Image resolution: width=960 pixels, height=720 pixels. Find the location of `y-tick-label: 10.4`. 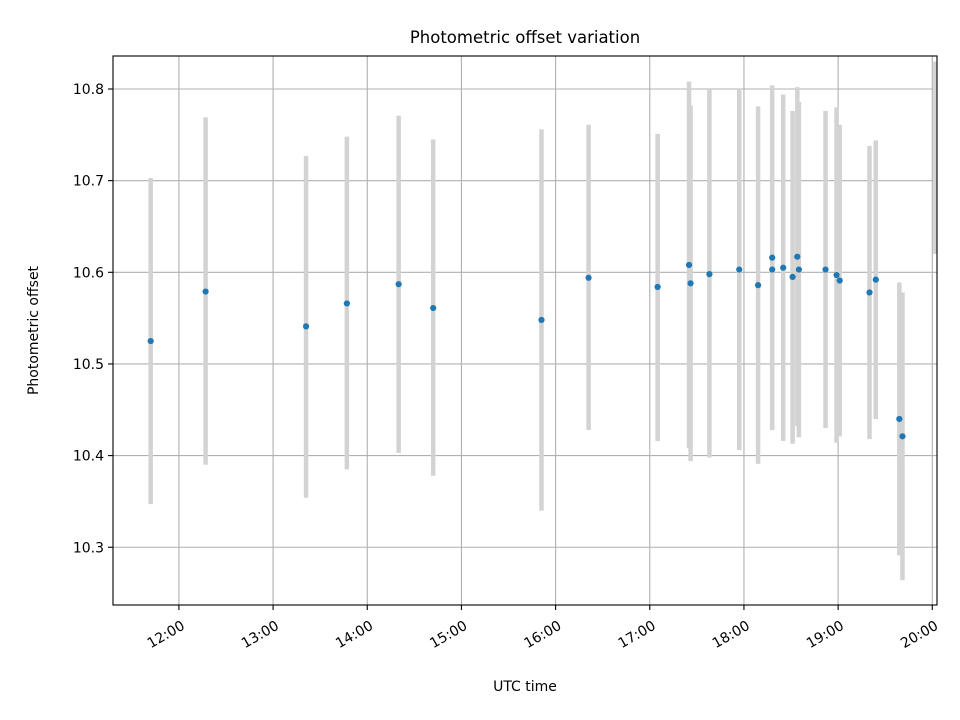

y-tick-label: 10.4 is located at coordinates (88, 457).